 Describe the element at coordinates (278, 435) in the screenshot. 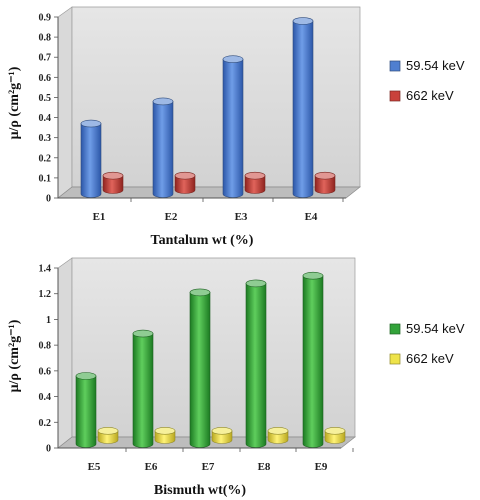

I see `bar-E8-662keV` at that location.